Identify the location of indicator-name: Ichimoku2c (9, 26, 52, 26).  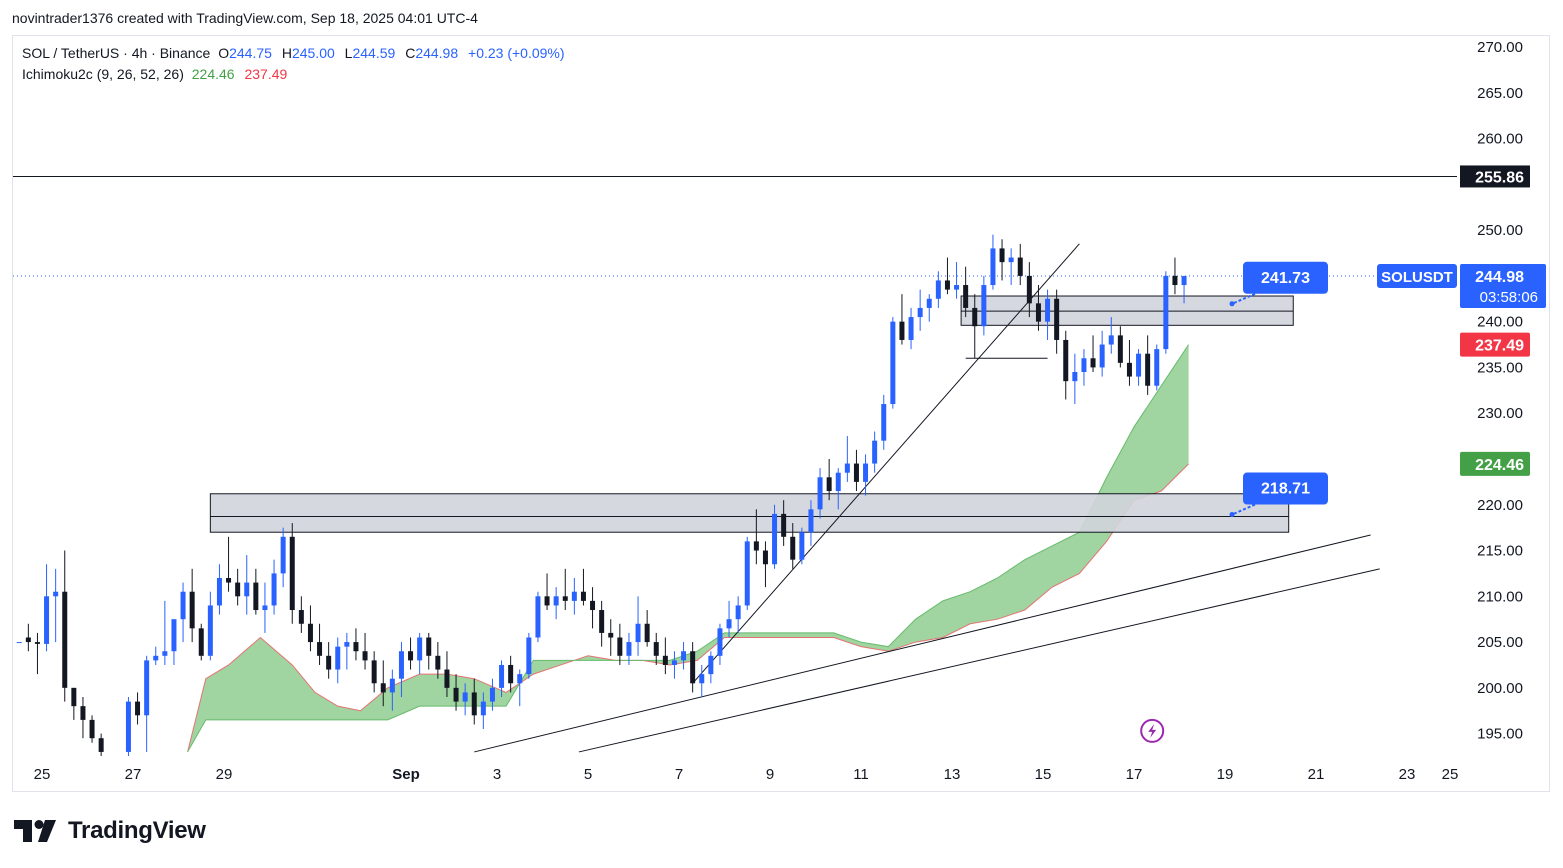
(103, 74).